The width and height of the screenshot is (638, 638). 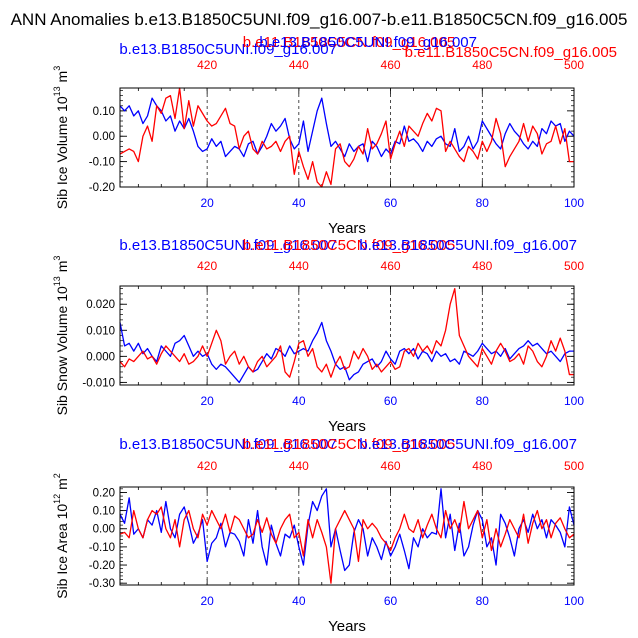 What do you see at coordinates (104, 493) in the screenshot?
I see `ytick-label: 0.20` at bounding box center [104, 493].